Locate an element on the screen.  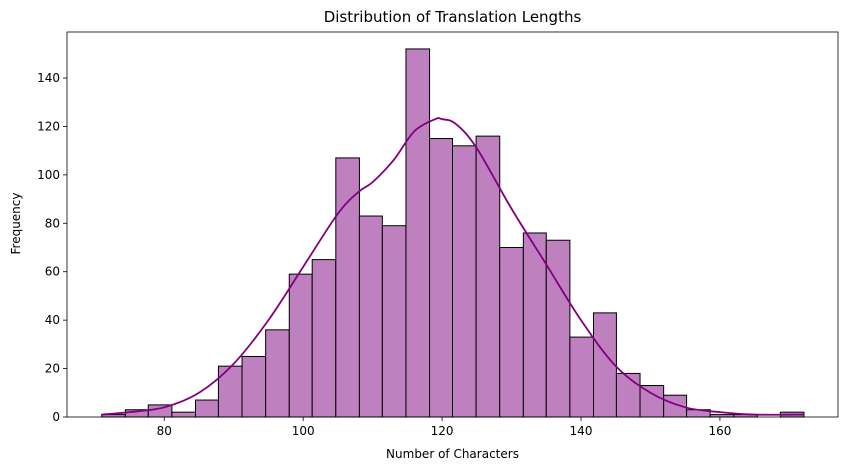
x-axis-ticks: 80 100 120 140 160 is located at coordinates (444, 427).